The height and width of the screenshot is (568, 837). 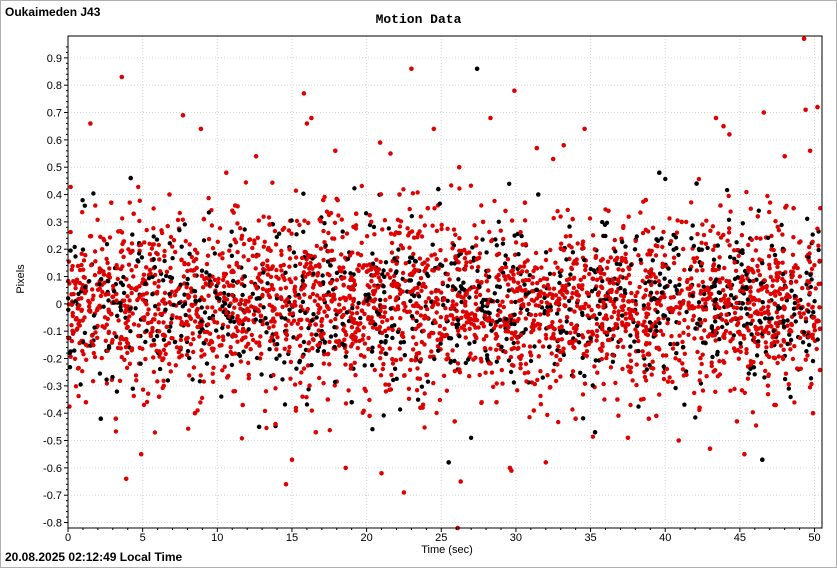 What do you see at coordinates (447, 550) in the screenshot?
I see `x-axis-label: Time (sec)` at bounding box center [447, 550].